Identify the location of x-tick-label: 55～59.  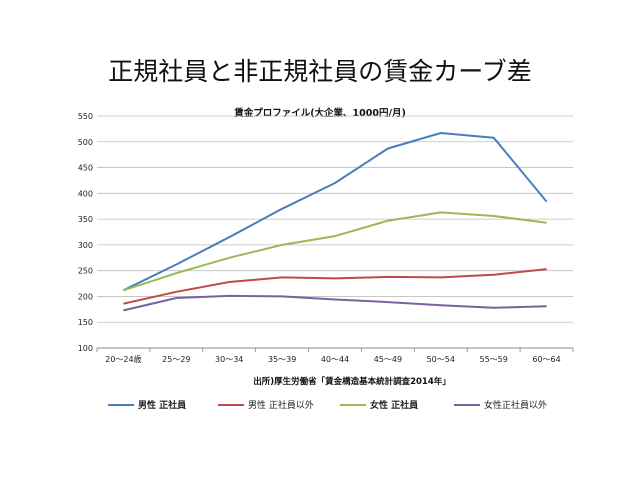
(493, 359).